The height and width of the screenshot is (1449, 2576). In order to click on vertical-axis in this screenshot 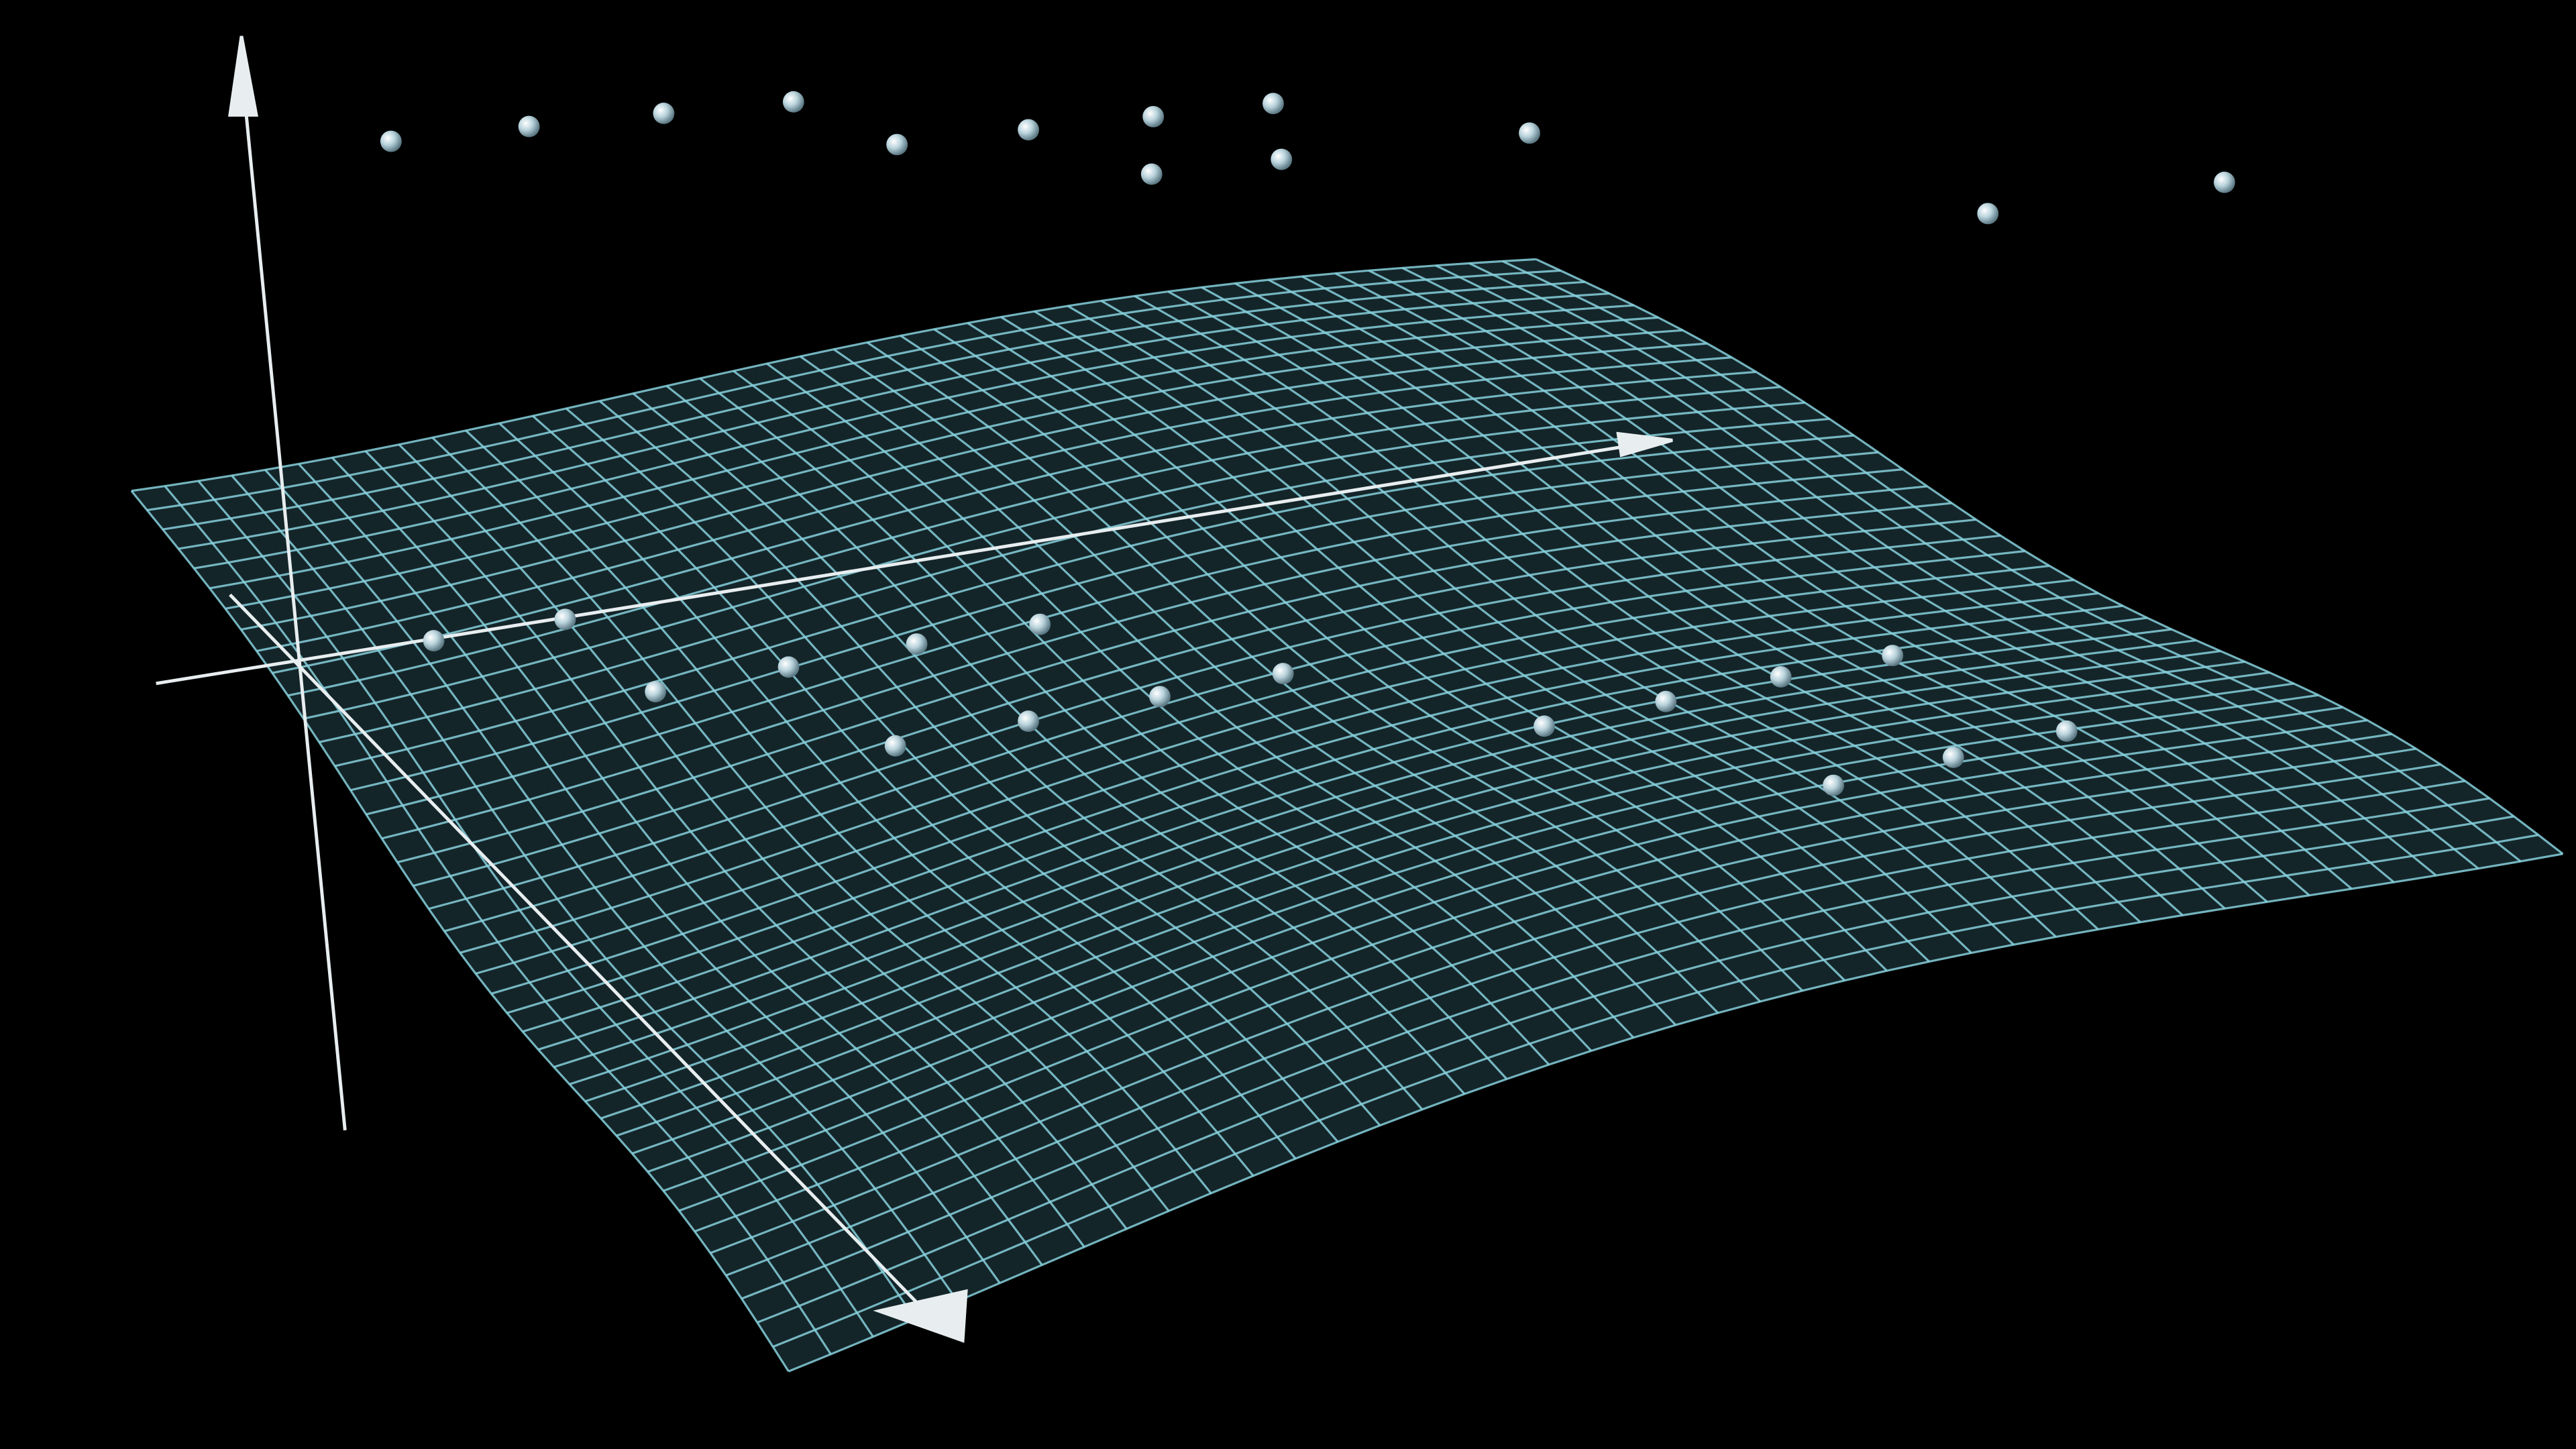, I will do `click(293, 598)`.